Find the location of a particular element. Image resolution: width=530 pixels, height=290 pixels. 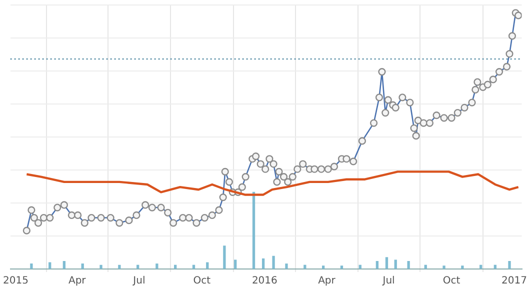

x-tick-label: 2016 is located at coordinates (265, 281).